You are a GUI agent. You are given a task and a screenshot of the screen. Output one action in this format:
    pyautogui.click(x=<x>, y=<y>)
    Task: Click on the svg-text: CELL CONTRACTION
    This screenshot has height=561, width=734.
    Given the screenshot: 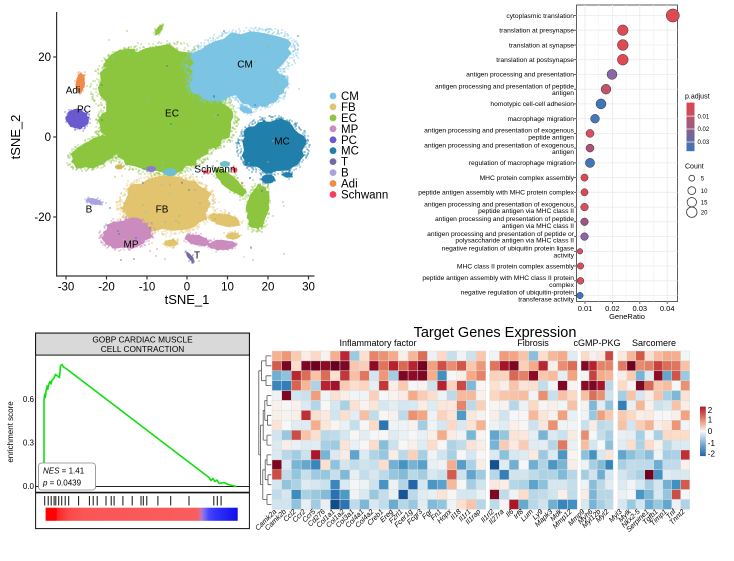 What is the action you would take?
    pyautogui.click(x=143, y=349)
    